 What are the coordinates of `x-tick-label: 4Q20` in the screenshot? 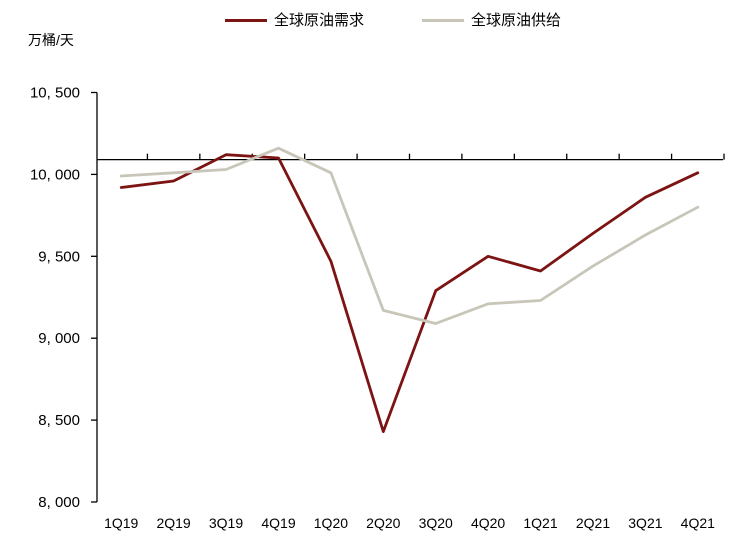 It's located at (488, 523).